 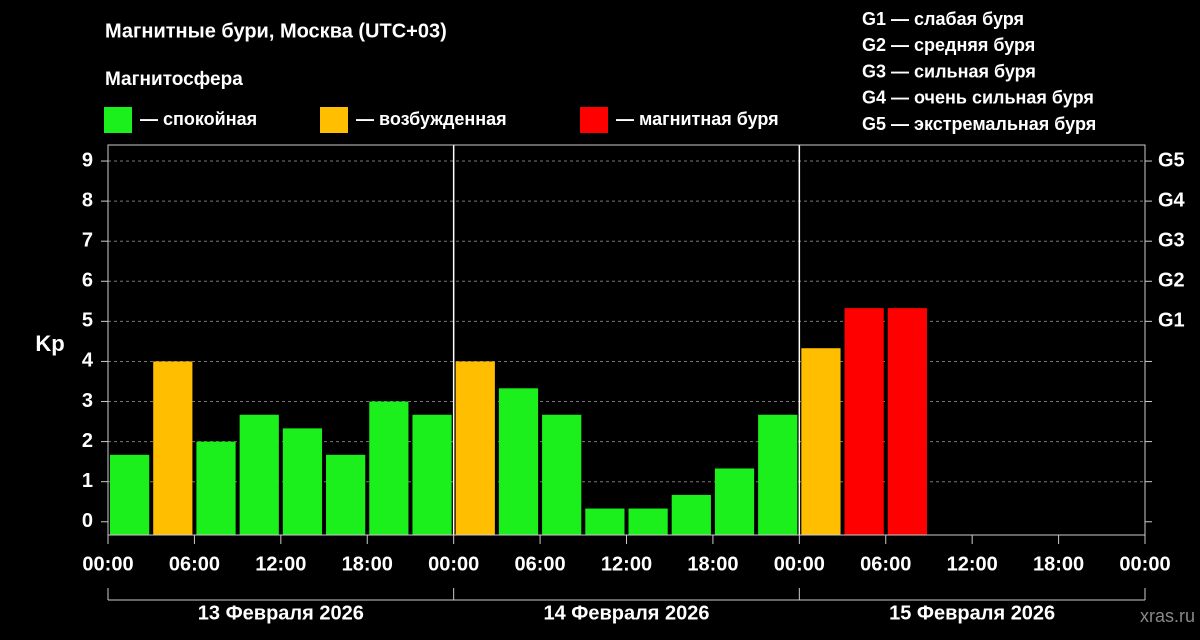 What do you see at coordinates (87, 321) in the screenshot?
I see `y-tick-label: 5` at bounding box center [87, 321].